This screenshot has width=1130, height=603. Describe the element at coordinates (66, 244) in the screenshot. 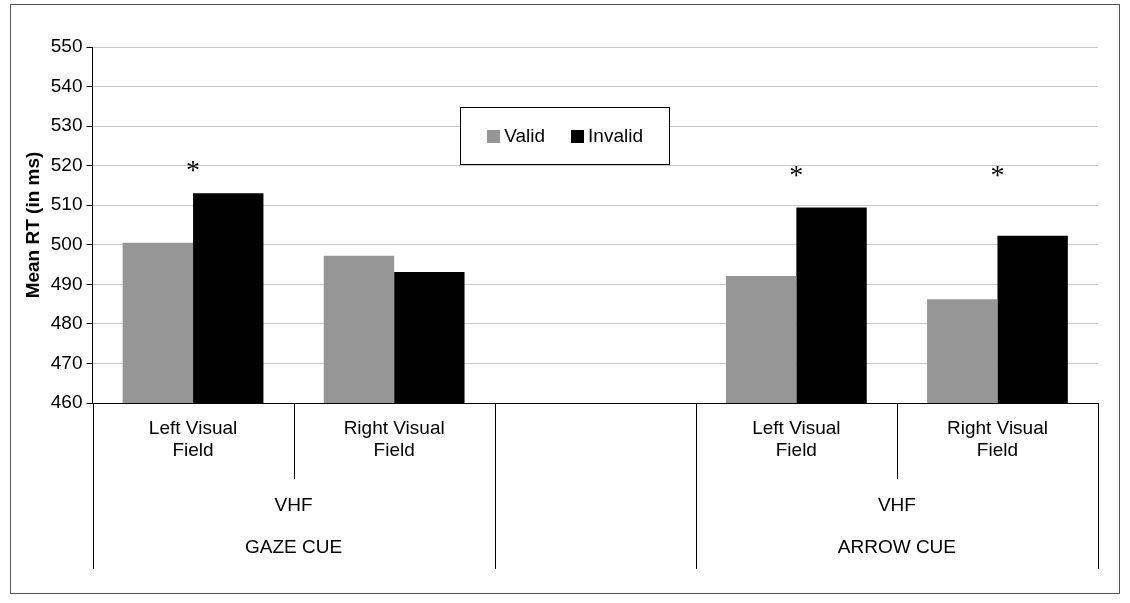

I see `y-tick-label: 500` at that location.